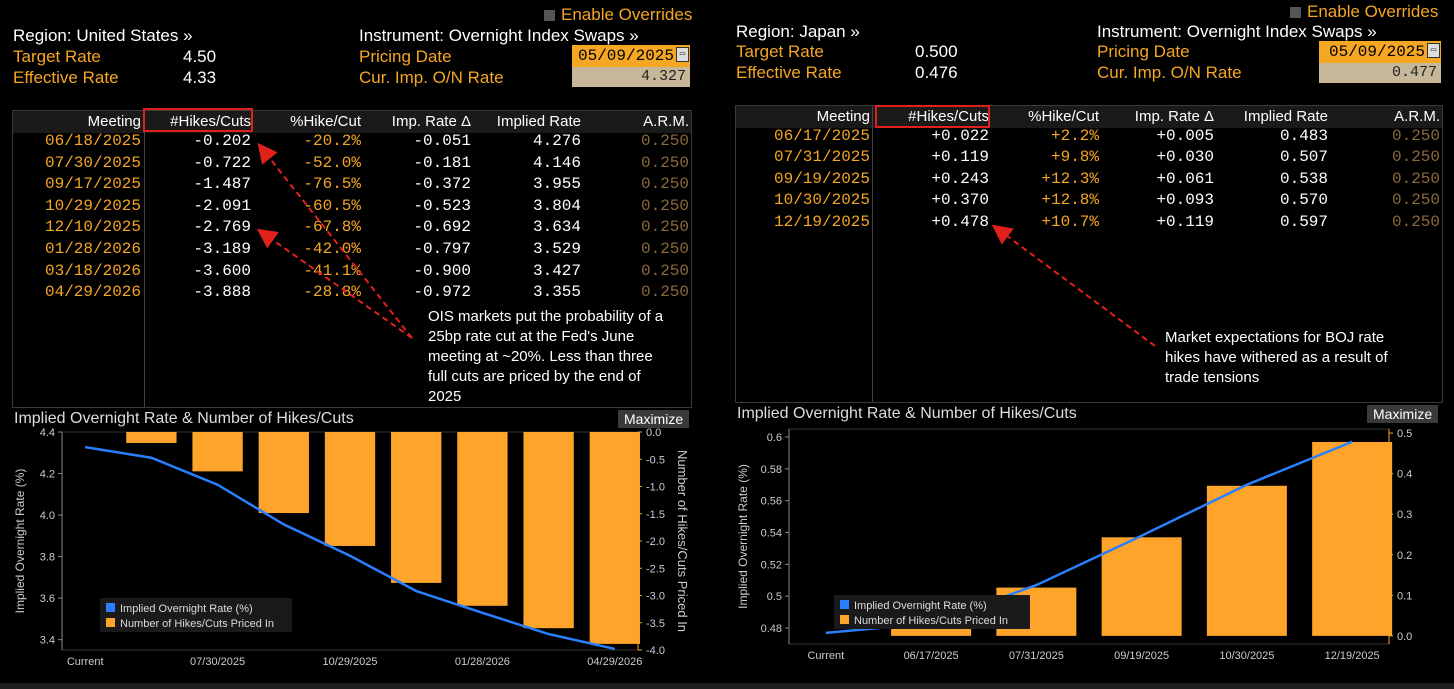  What do you see at coordinates (872, 254) in the screenshot?
I see `column-divider` at bounding box center [872, 254].